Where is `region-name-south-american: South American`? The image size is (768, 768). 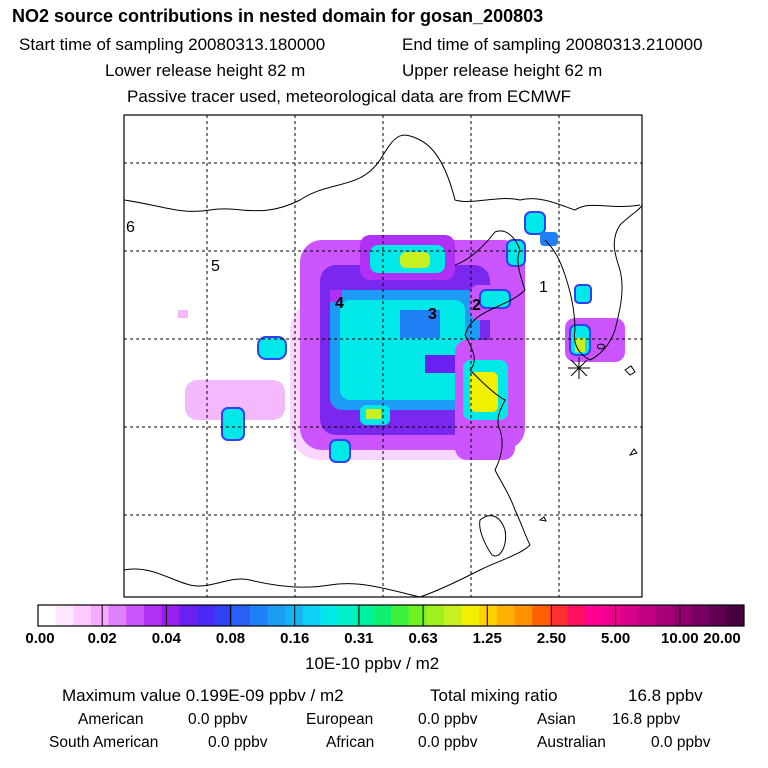 region-name-south-american: South American is located at coordinates (104, 742).